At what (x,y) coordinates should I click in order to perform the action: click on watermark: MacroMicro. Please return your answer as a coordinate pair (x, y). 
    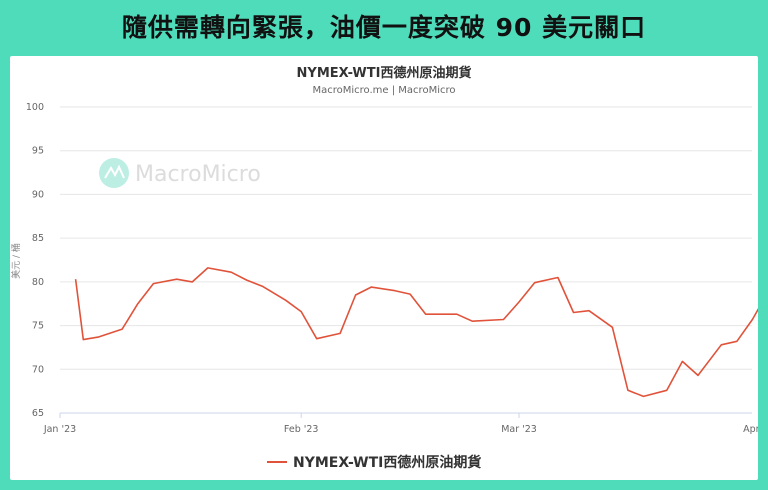
    Looking at the image, I should click on (180, 173).